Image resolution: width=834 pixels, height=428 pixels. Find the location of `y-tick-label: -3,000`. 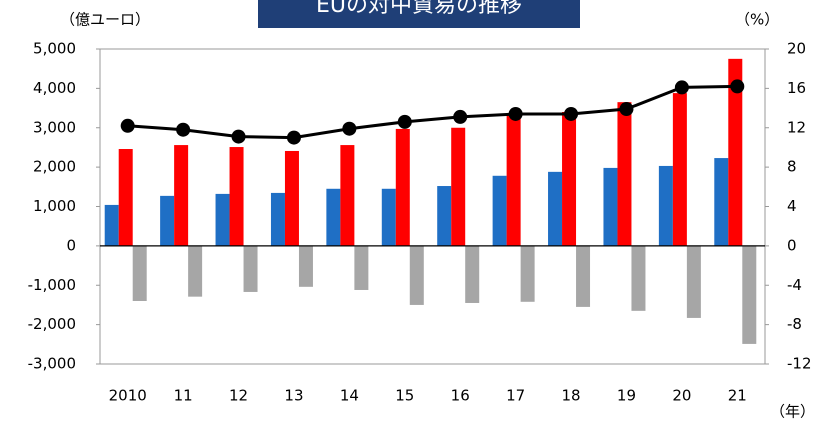

y-tick-label: -3,000 is located at coordinates (52, 364).